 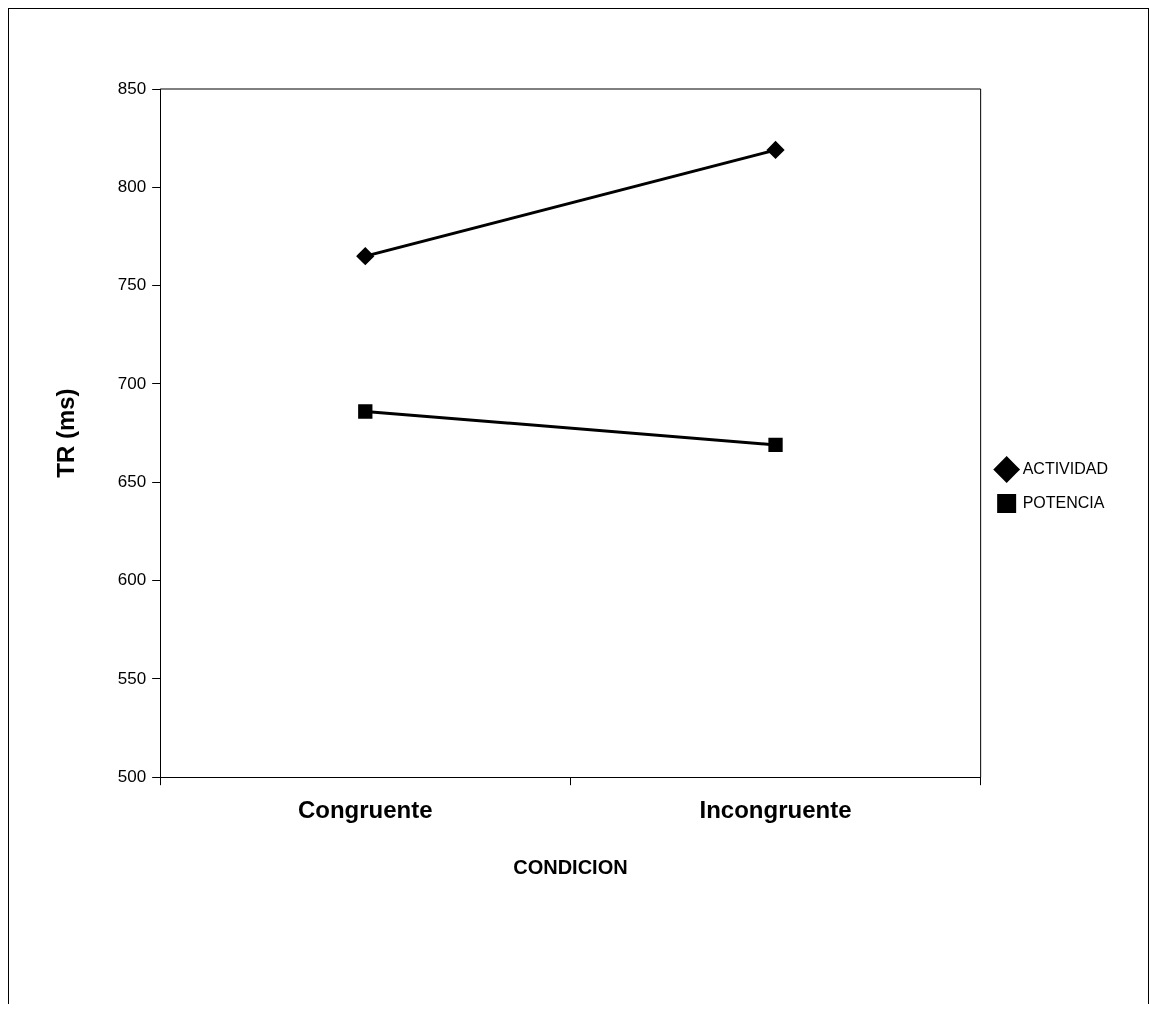 What do you see at coordinates (132, 481) in the screenshot?
I see `y-tick-label: 650` at bounding box center [132, 481].